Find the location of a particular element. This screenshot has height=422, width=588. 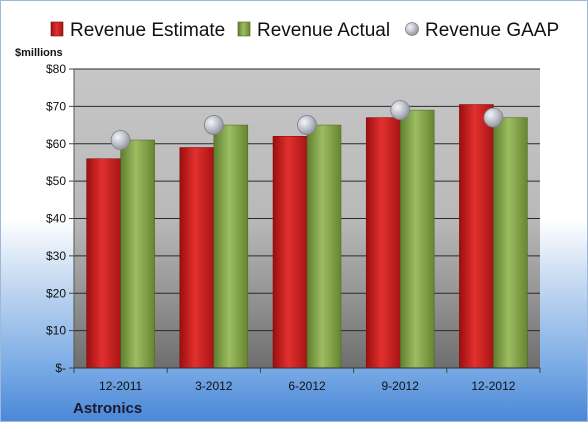

x-tick-label: 6-2012 is located at coordinates (307, 386).